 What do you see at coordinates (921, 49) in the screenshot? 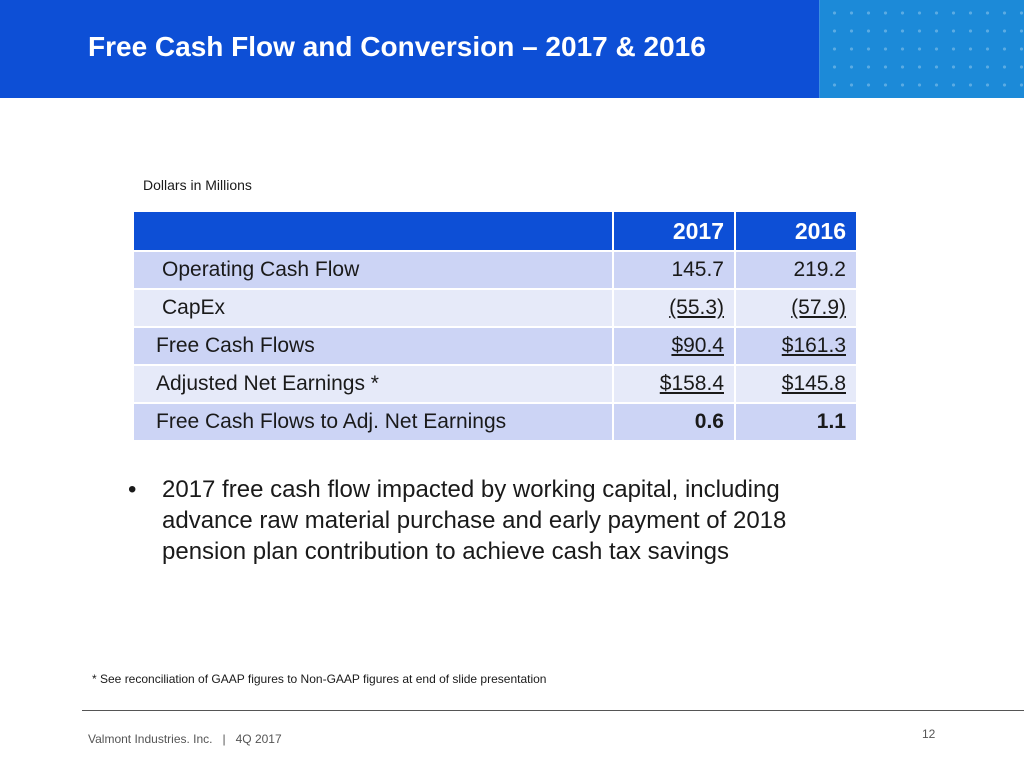
I see `dot-pattern-decoration` at bounding box center [921, 49].